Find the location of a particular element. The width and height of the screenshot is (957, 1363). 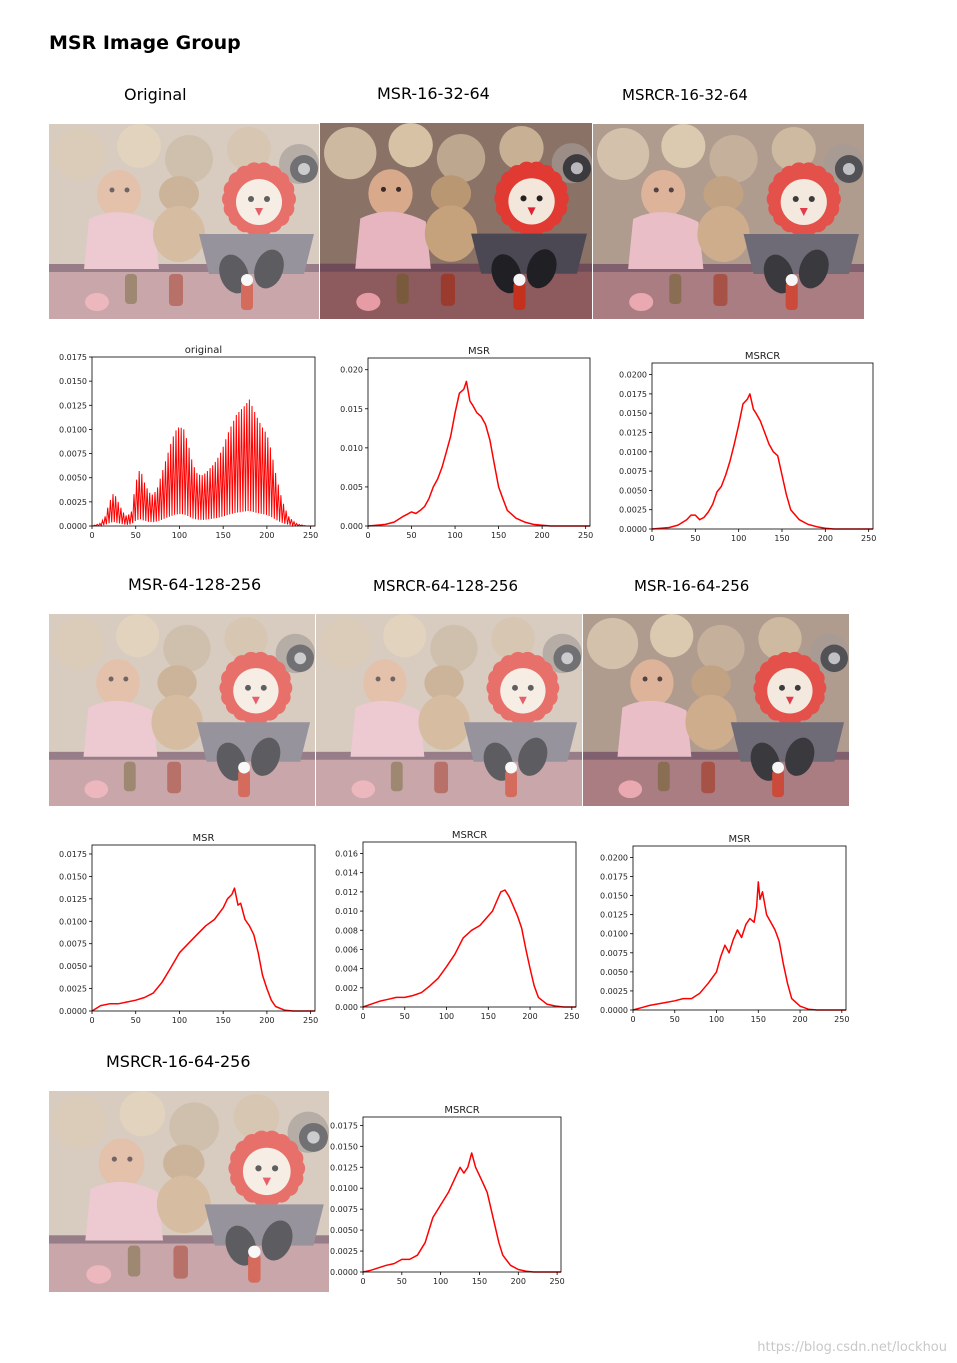

y-tick-label: 0.015 is located at coordinates (351, 409).